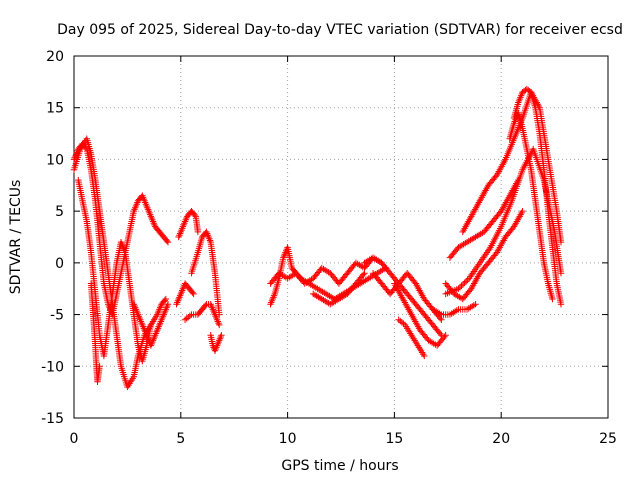  What do you see at coordinates (52, 419) in the screenshot?
I see `y-tick-label: -15` at bounding box center [52, 419].